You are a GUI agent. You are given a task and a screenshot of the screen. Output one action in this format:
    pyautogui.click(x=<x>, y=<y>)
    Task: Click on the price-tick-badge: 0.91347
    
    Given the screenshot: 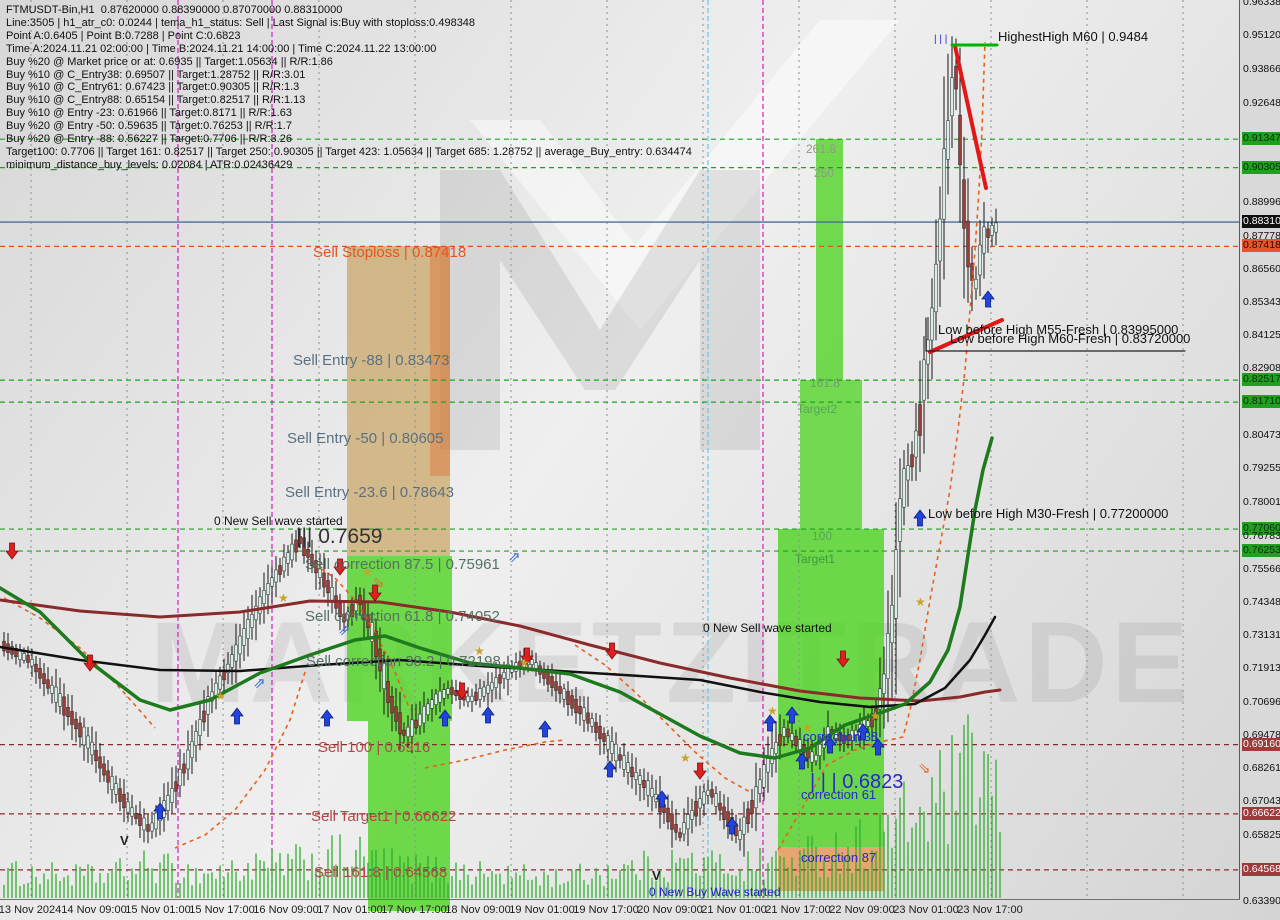 What is the action you would take?
    pyautogui.click(x=1261, y=138)
    